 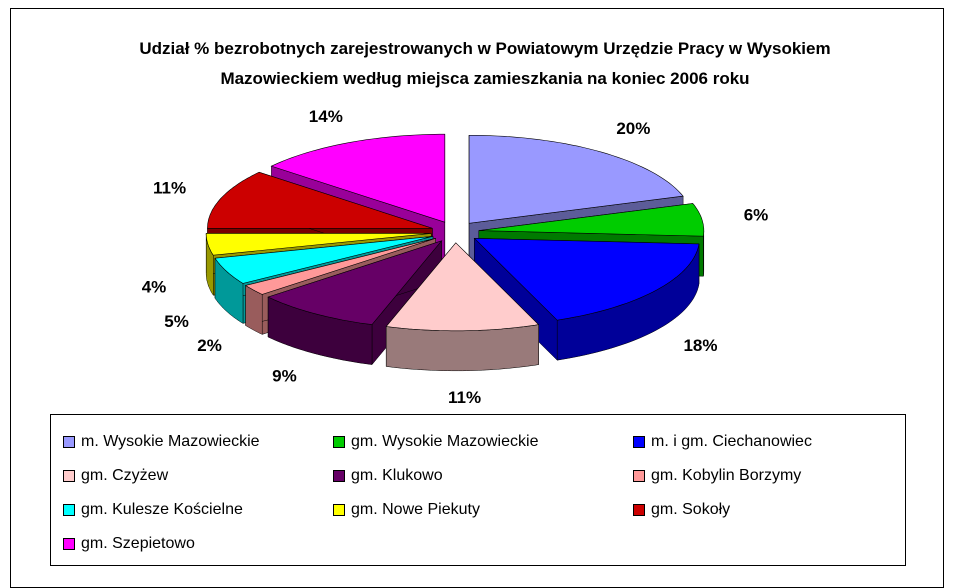 I want to click on legend-item: gm. Wysokie Mazowieckie, so click(x=483, y=442).